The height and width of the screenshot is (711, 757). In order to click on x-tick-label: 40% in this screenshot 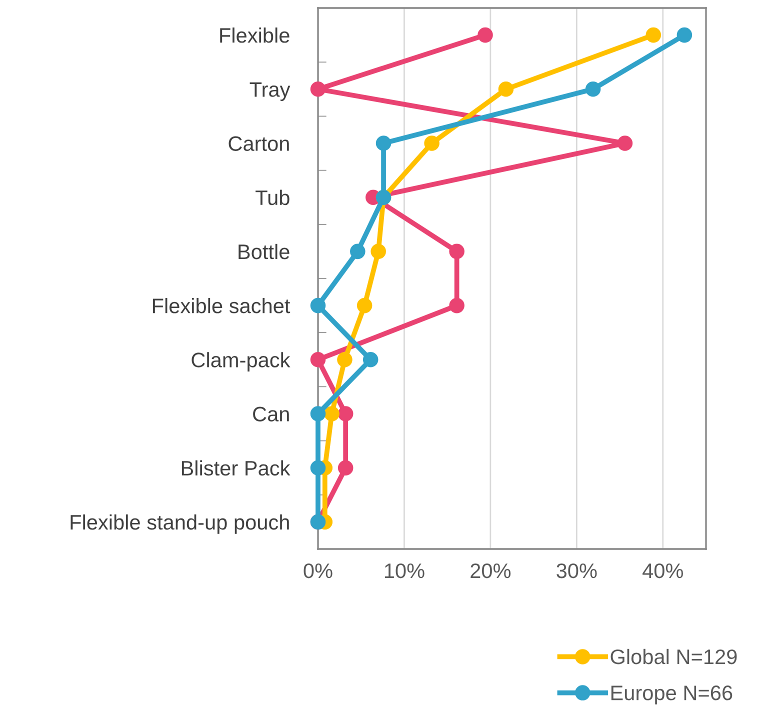, I will do `click(662, 570)`.